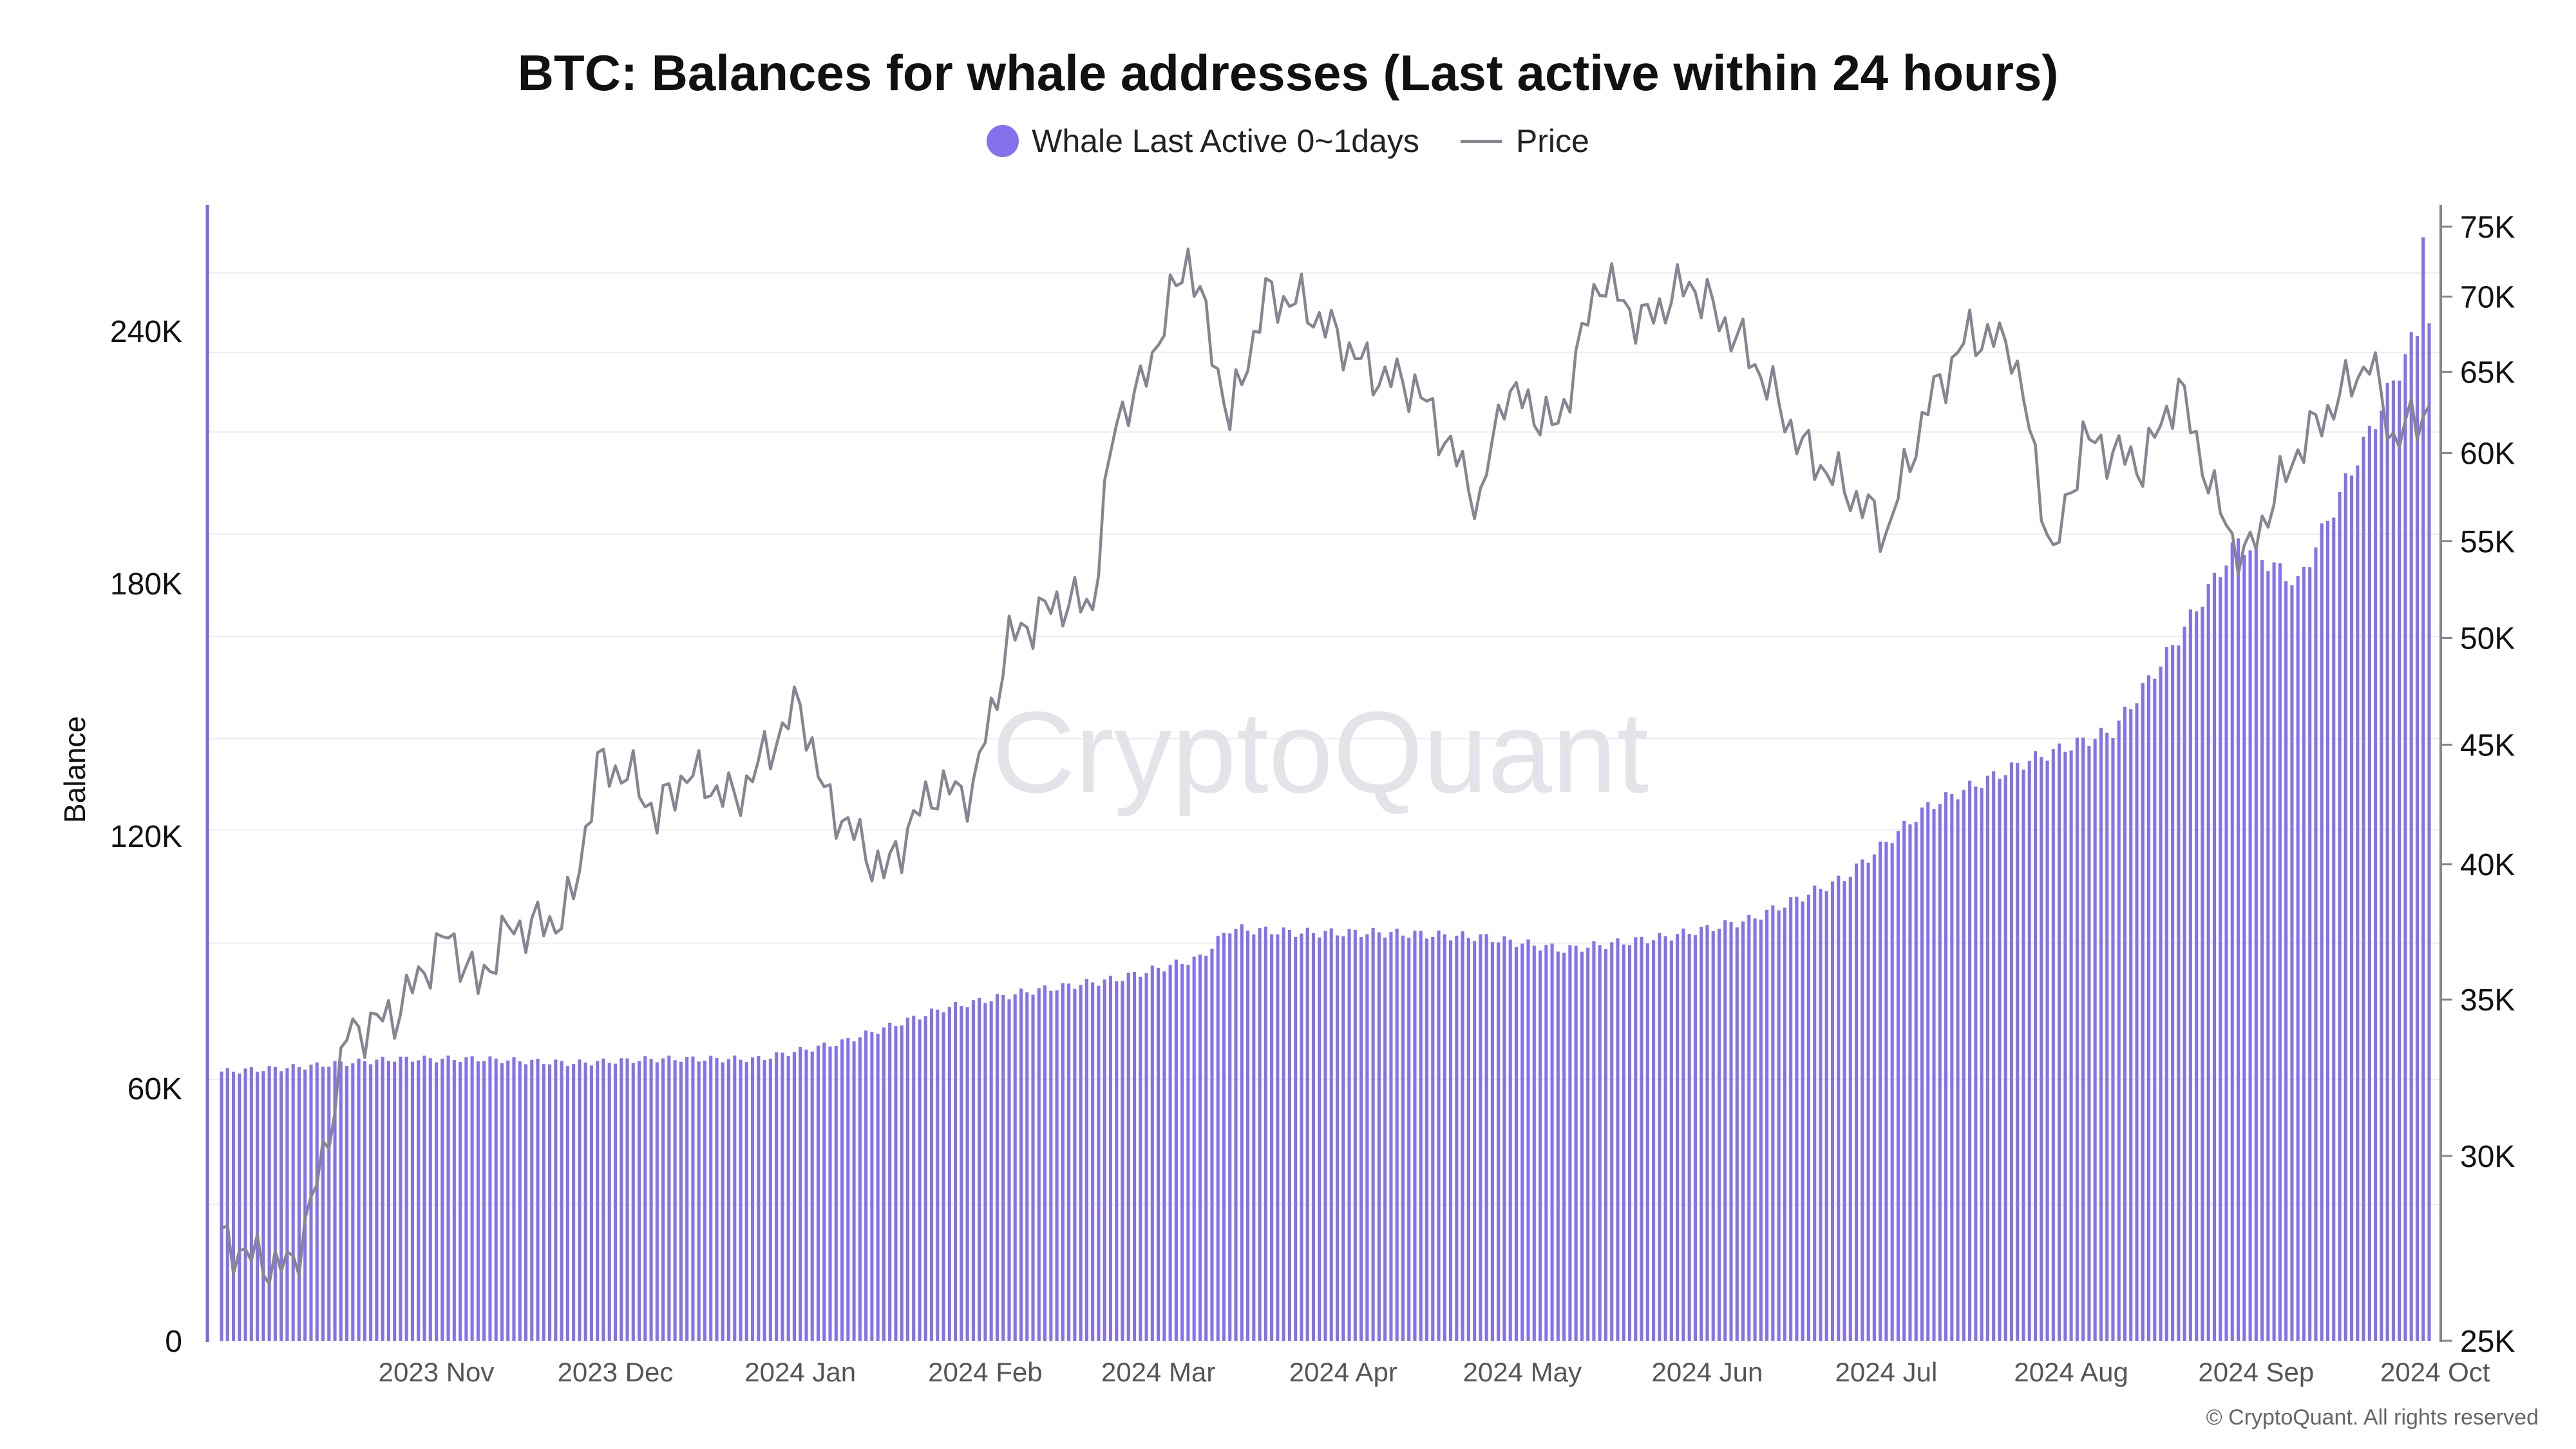  What do you see at coordinates (2487, 865) in the screenshot?
I see `right-tick-label: 40K` at bounding box center [2487, 865].